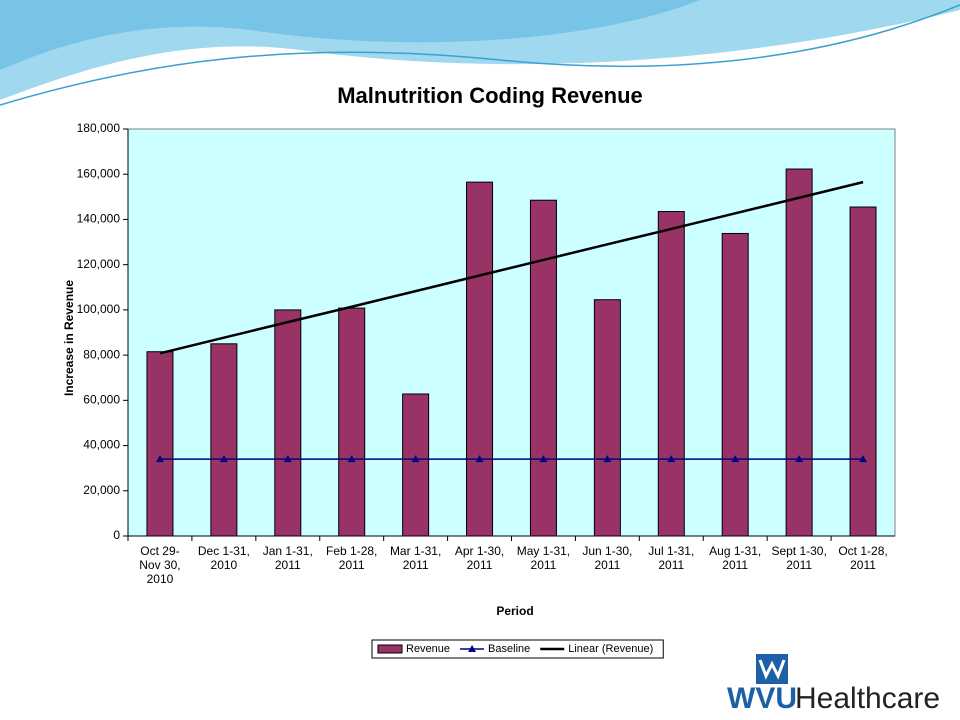 Image resolution: width=960 pixels, height=720 pixels. Describe the element at coordinates (350, 35) in the screenshot. I see `header-wave` at that location.